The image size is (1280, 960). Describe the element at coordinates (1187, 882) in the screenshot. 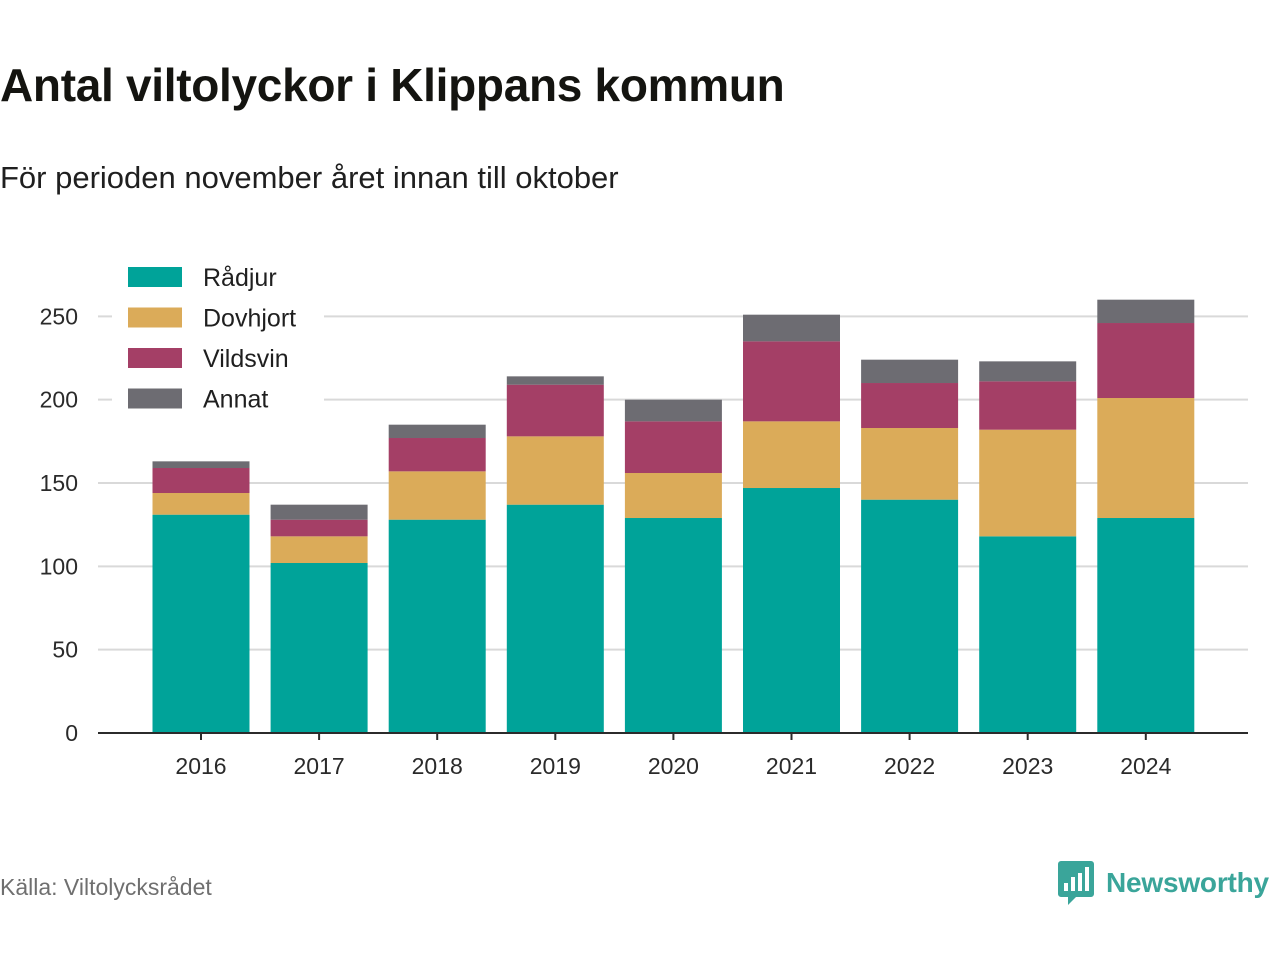

I see `brand-name: Newsworthy` at that location.